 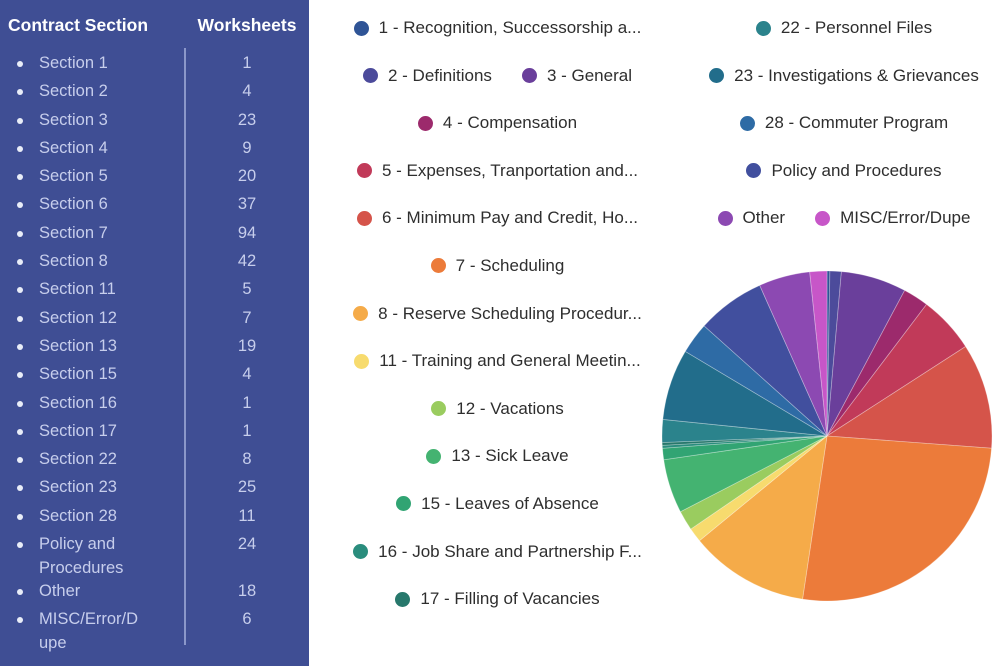 I want to click on section-name: Section 5, so click(x=73, y=176).